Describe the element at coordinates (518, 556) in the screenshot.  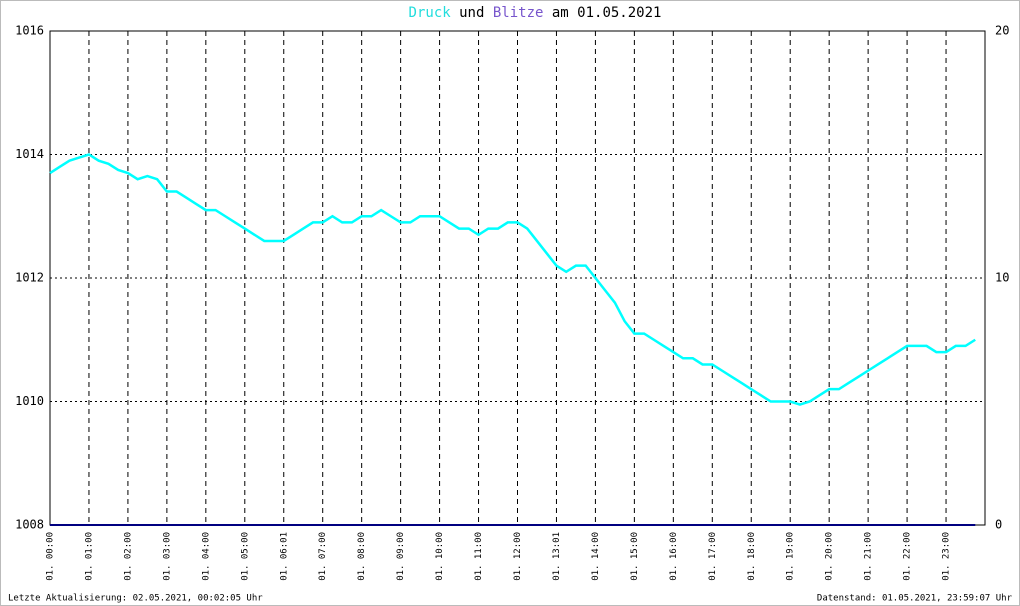
I see `x-tick-label: 01. 12:00` at that location.